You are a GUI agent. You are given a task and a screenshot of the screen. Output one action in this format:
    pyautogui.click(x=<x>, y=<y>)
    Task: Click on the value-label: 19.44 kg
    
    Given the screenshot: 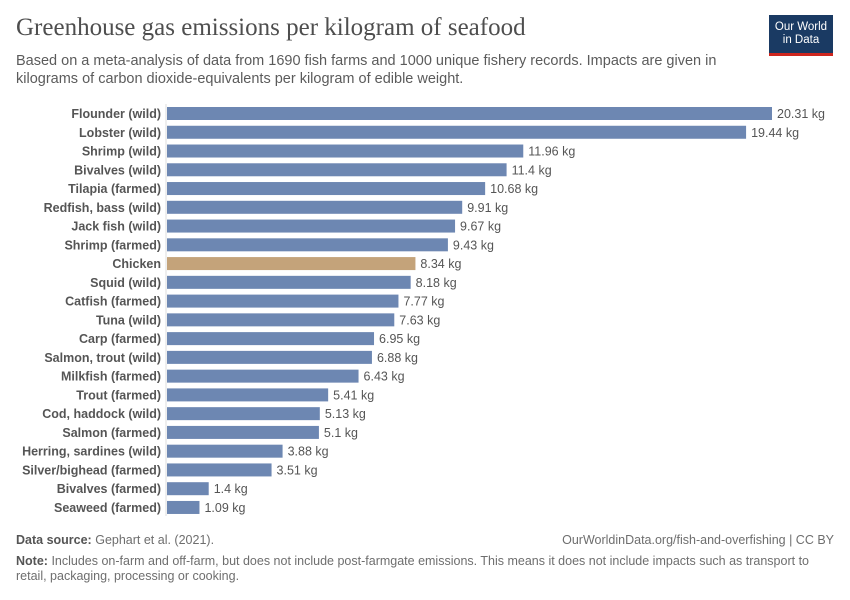 What is the action you would take?
    pyautogui.click(x=775, y=133)
    